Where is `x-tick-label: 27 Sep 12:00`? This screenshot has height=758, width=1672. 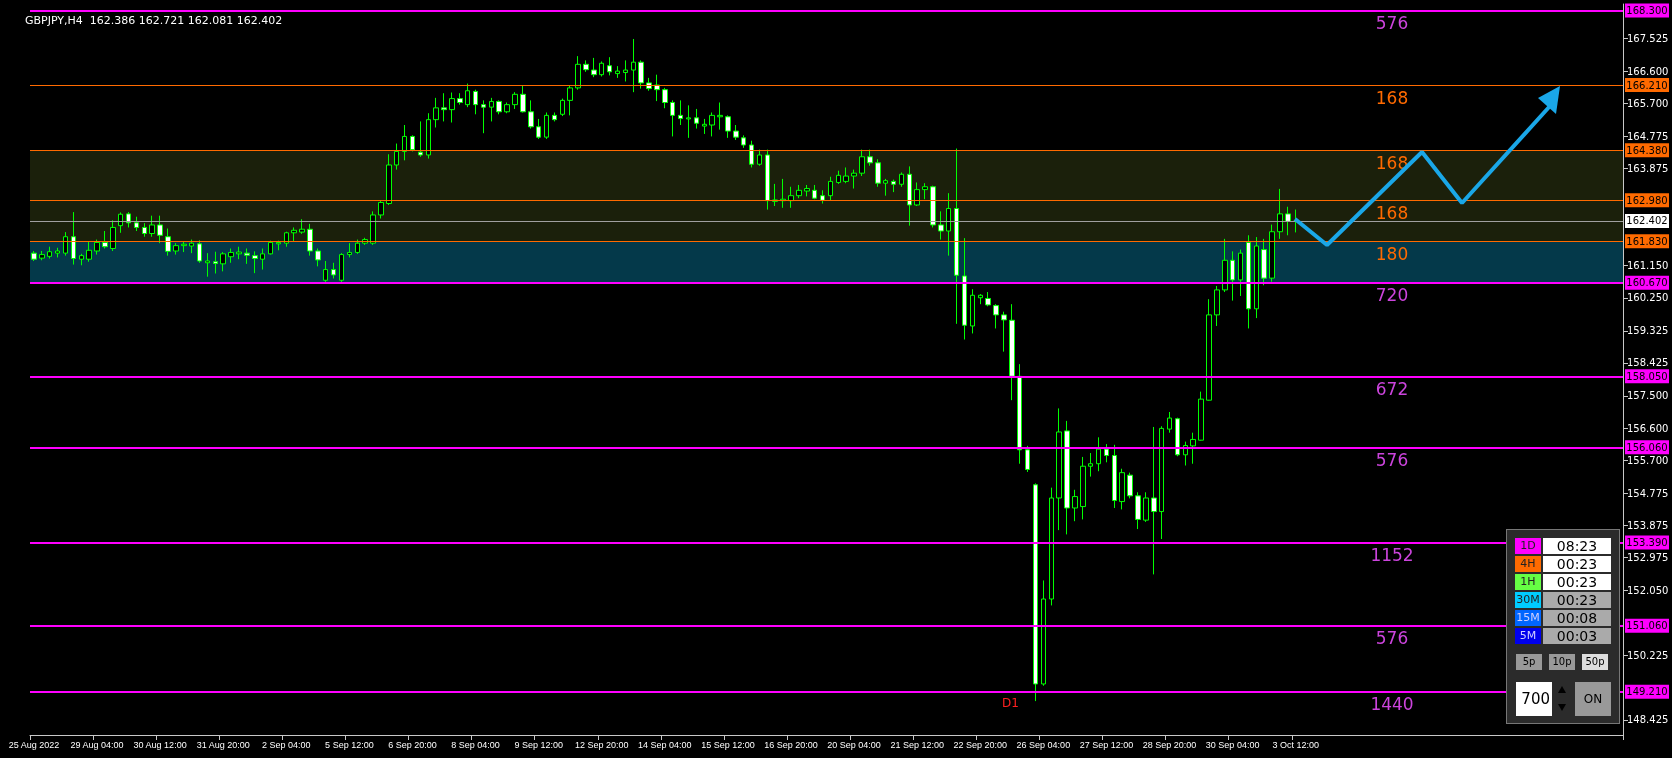 x-tick-label: 27 Sep 12:00 is located at coordinates (1106, 744).